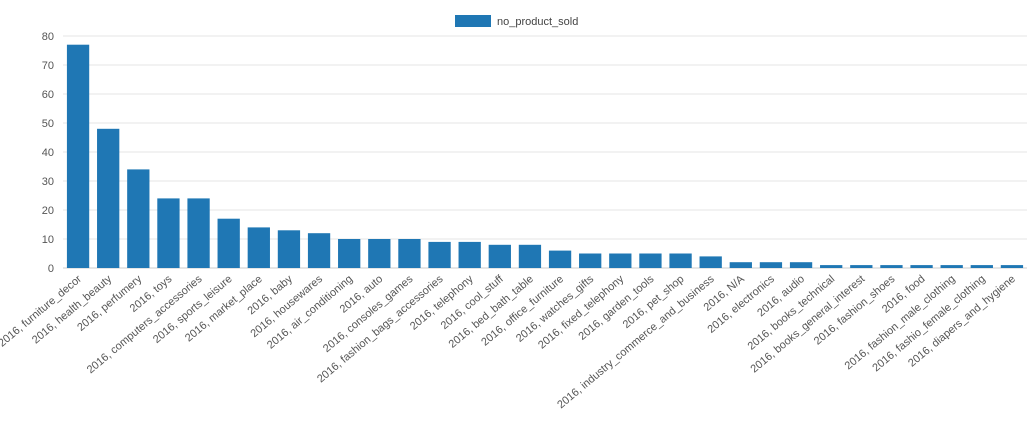 This screenshot has height=442, width=1034. Describe the element at coordinates (48, 153) in the screenshot. I see `y-tick-label: 40` at that location.